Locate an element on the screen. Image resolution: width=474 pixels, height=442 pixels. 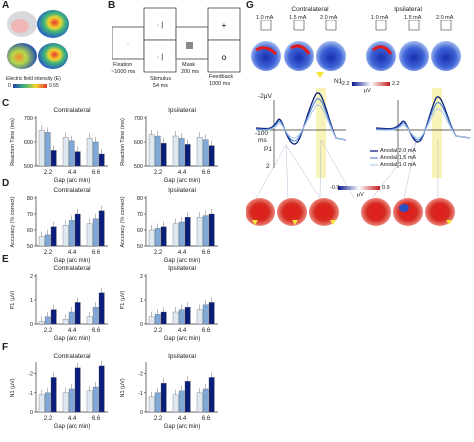
topomaps-top is located at coordinates (356, 56).